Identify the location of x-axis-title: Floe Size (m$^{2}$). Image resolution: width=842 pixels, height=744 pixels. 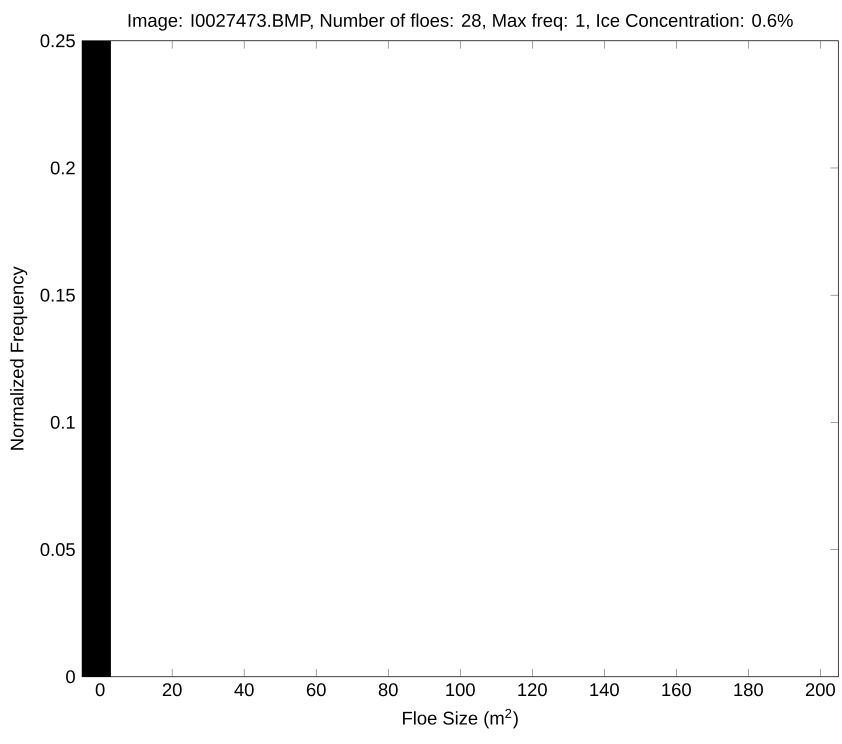
(460, 718).